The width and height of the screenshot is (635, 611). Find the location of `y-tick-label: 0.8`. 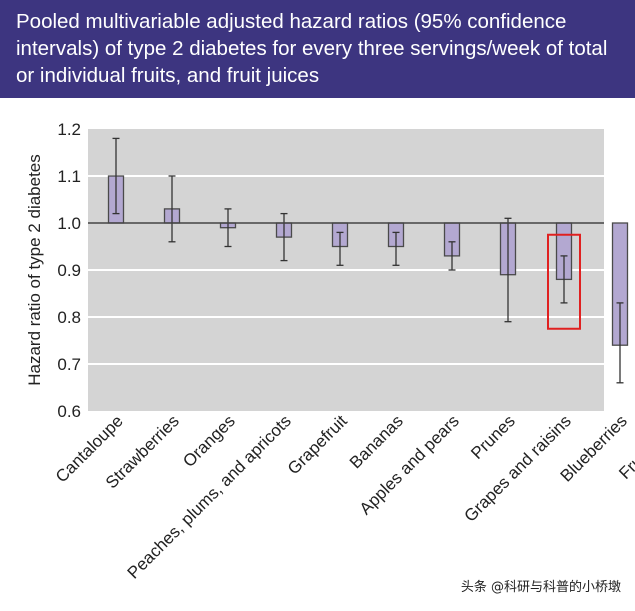

y-tick-label: 0.8 is located at coordinates (69, 317).